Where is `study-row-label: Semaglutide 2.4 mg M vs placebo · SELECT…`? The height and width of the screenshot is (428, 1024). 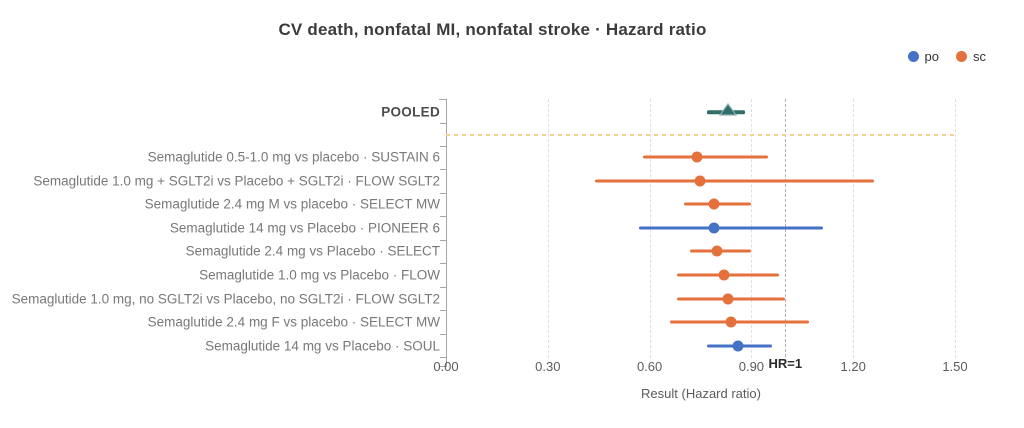
study-row-label: Semaglutide 2.4 mg M vs placebo · SELECT… is located at coordinates (292, 204).